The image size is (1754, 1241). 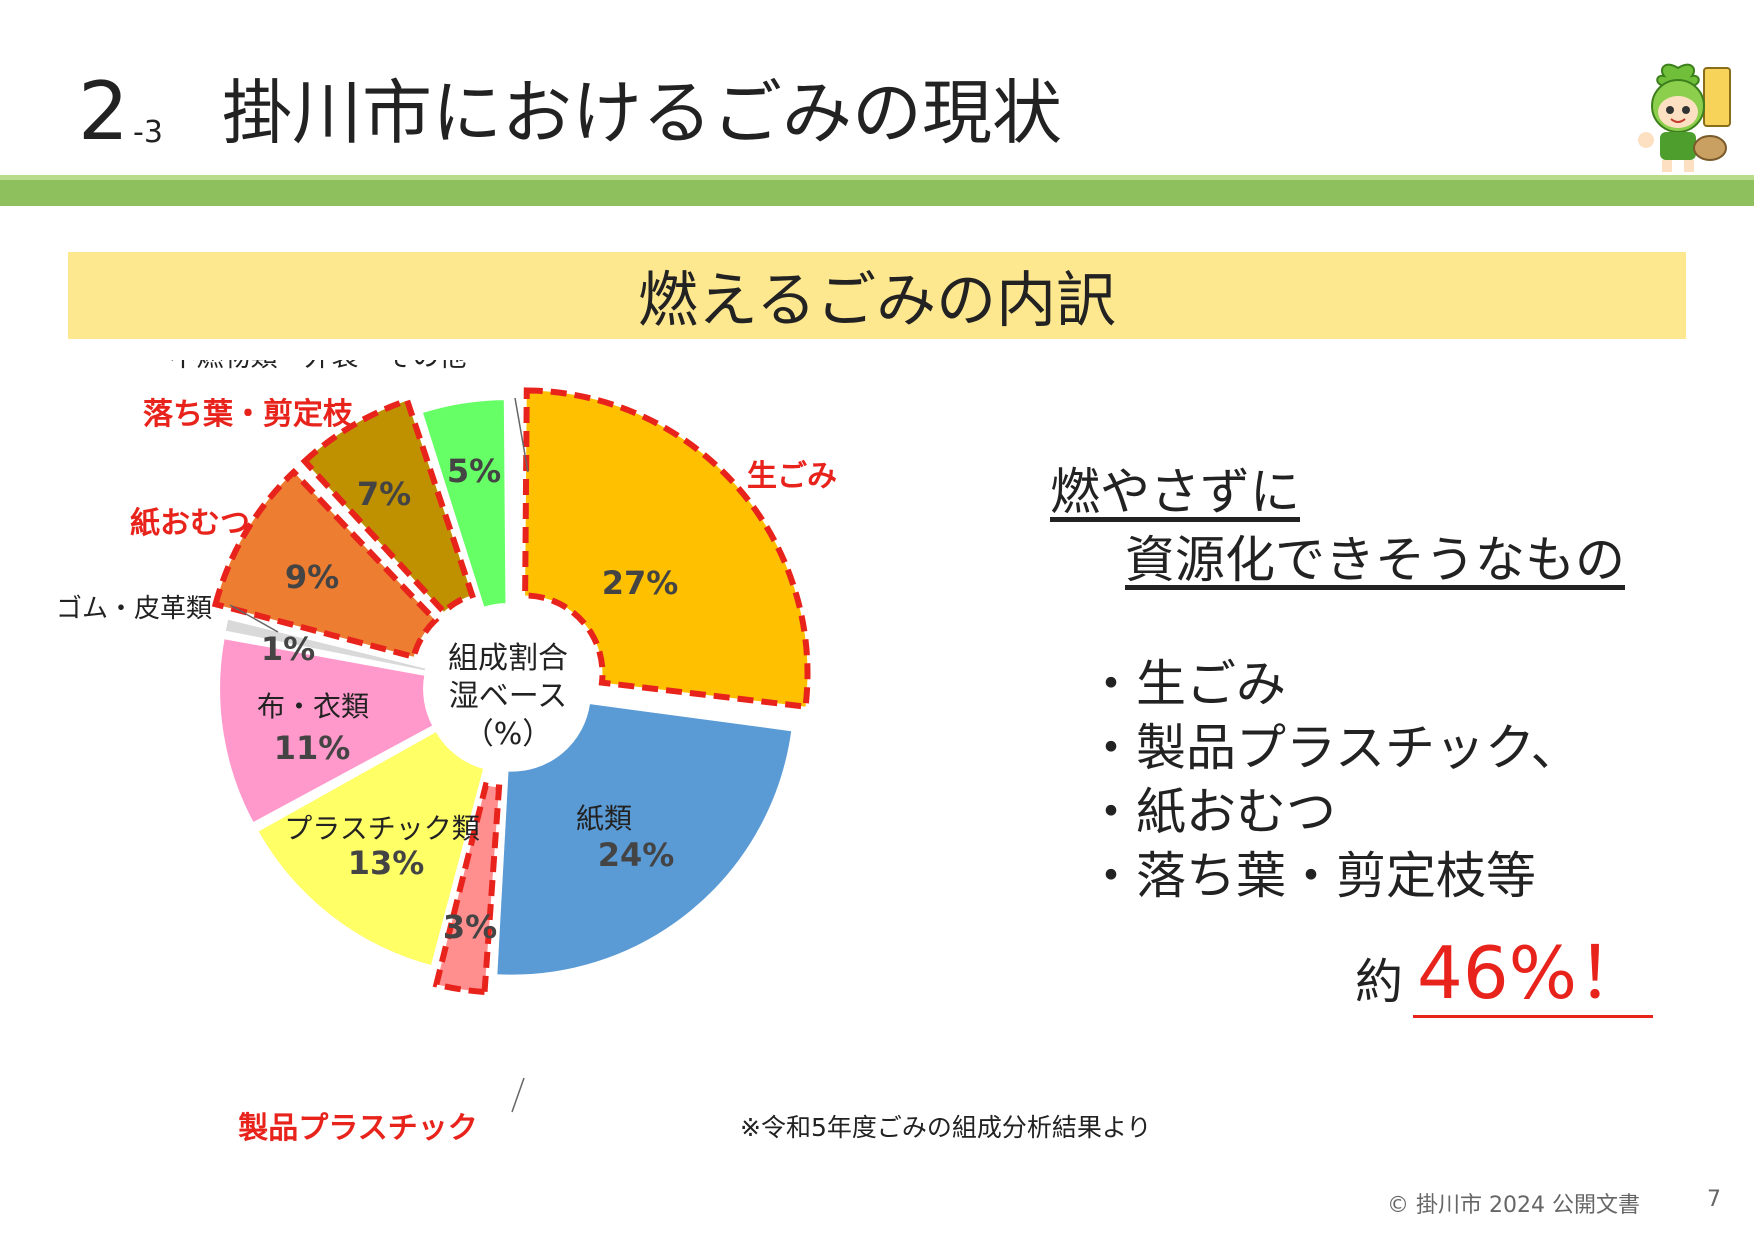 What do you see at coordinates (313, 706) in the screenshot?
I see `slice-name-label: 布・衣類` at bounding box center [313, 706].